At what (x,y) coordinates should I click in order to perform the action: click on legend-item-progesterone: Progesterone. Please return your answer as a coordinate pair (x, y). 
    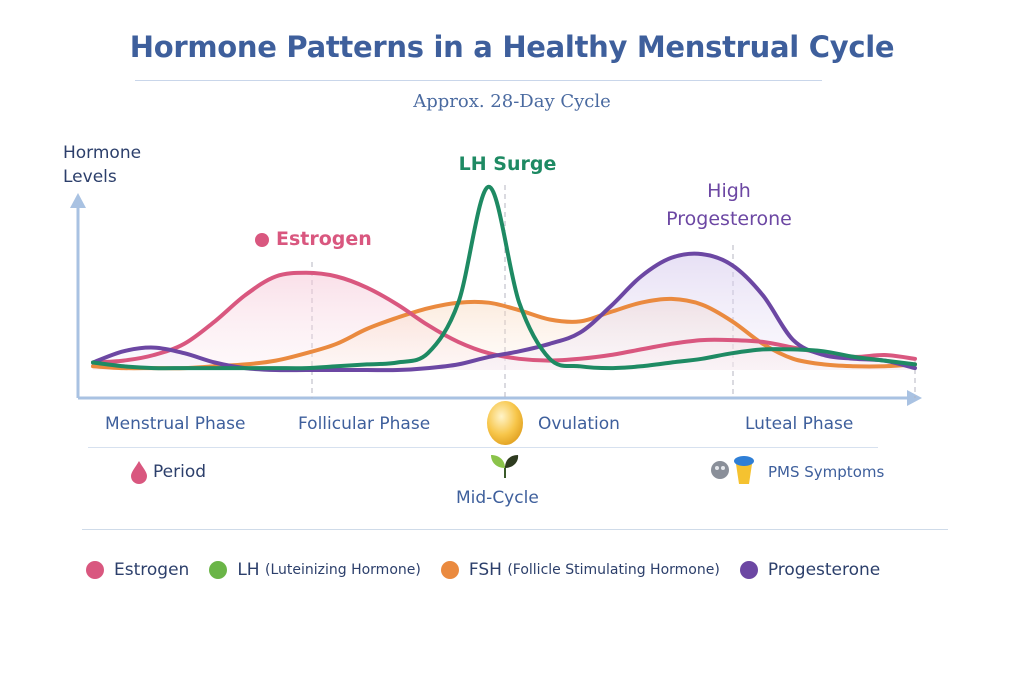
    Looking at the image, I should click on (810, 570).